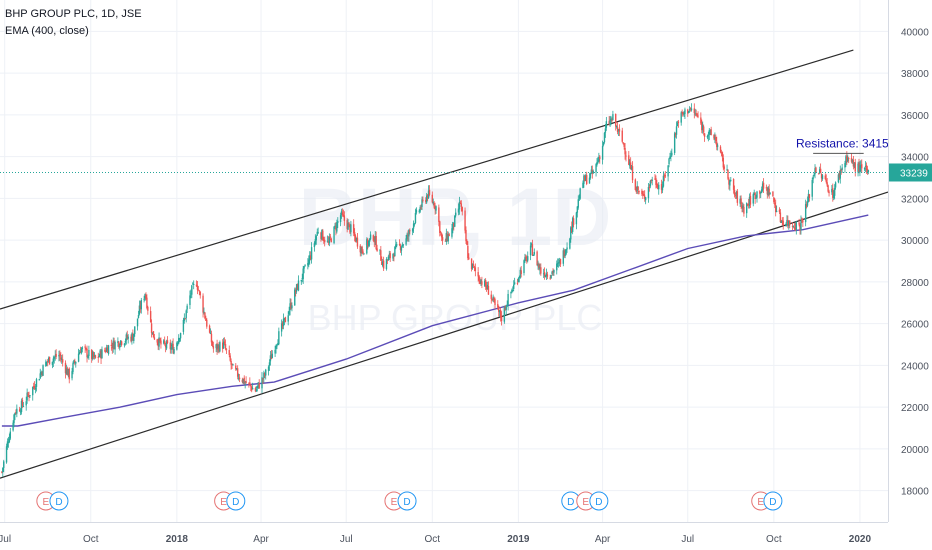  What do you see at coordinates (846, 143) in the screenshot?
I see `resistance-label: Resistance: 34156` at bounding box center [846, 143].